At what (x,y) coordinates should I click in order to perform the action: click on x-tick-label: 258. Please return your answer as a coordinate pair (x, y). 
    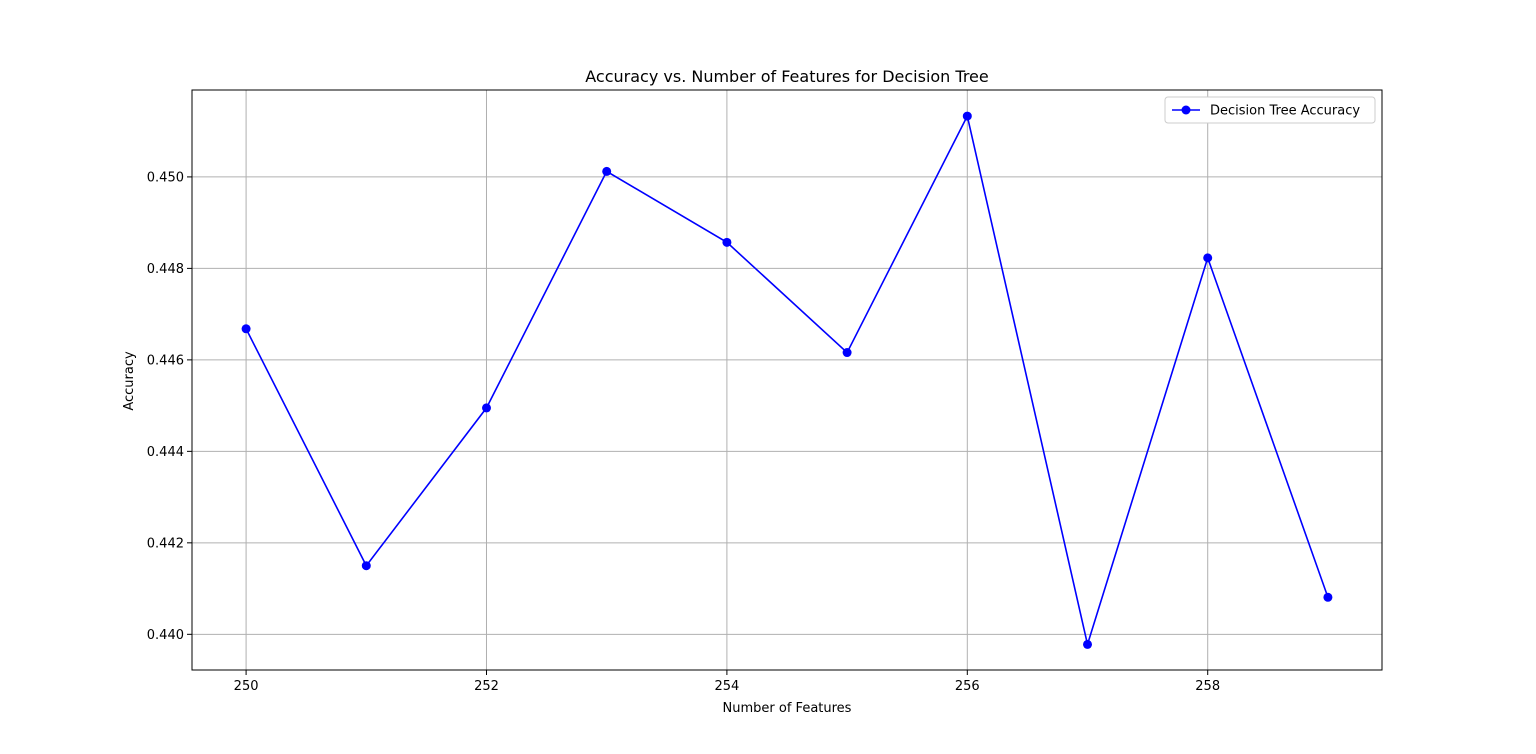
    Looking at the image, I should click on (1207, 686).